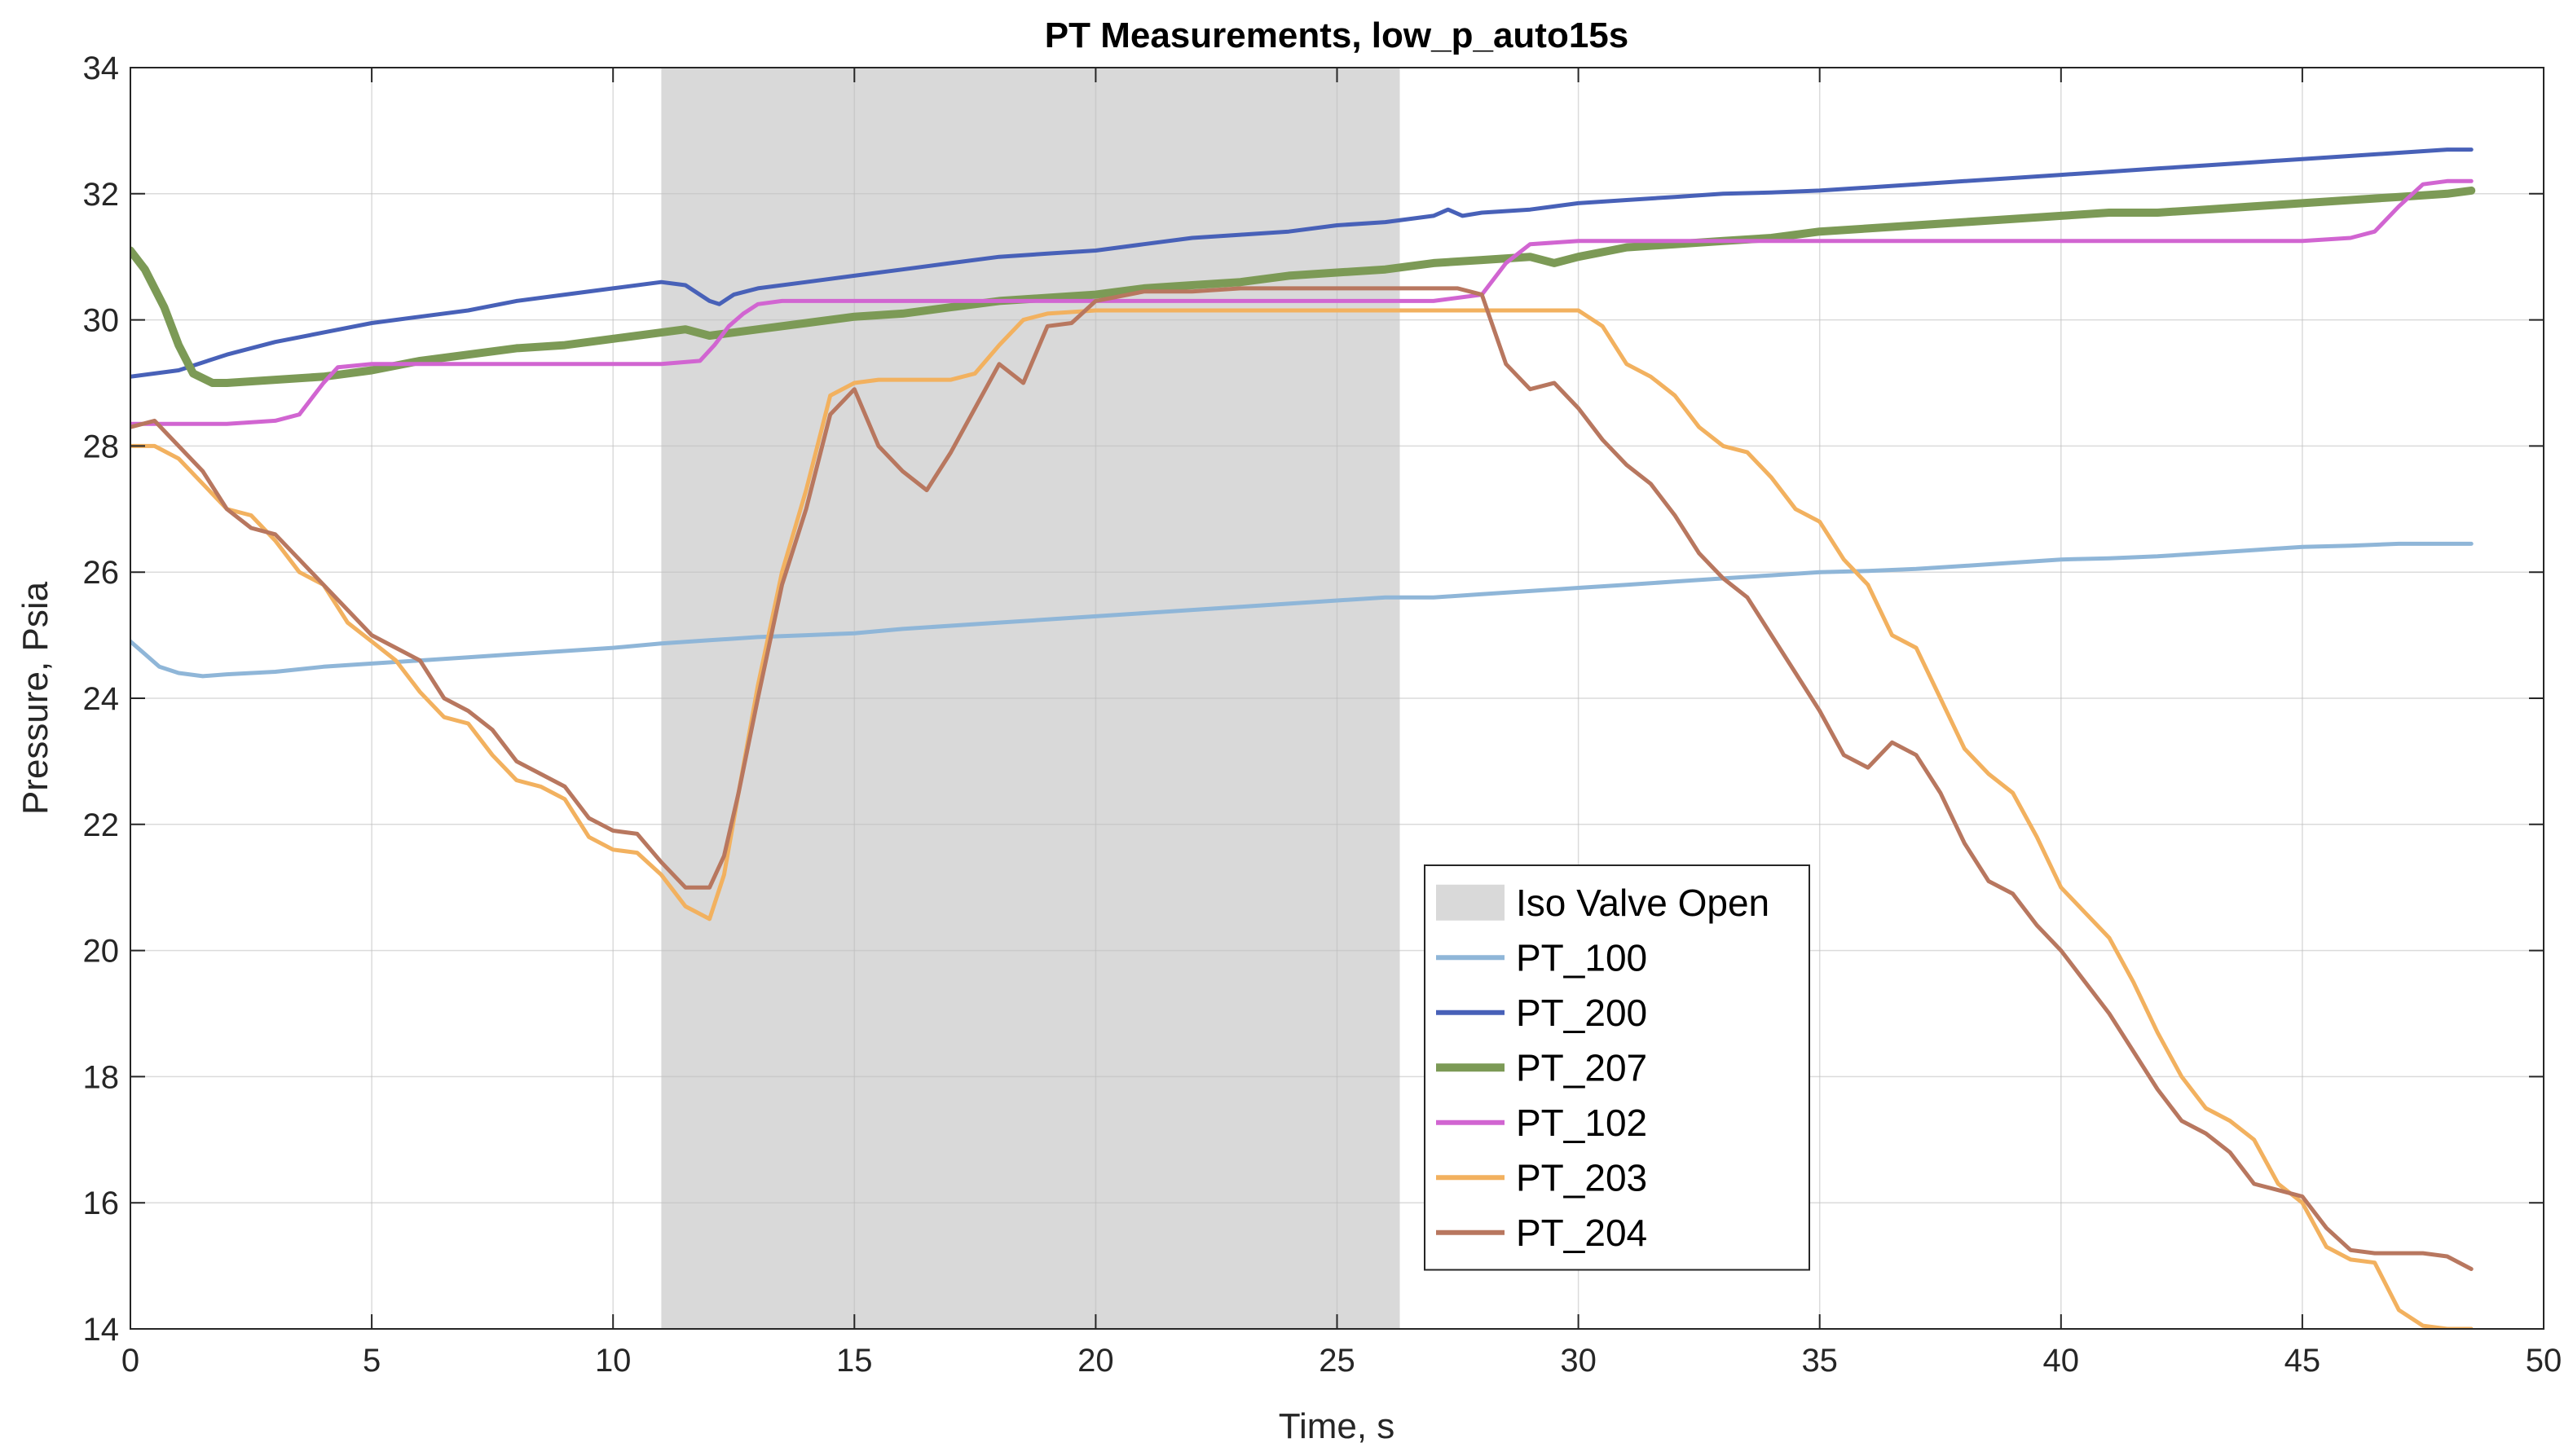 The width and height of the screenshot is (2573, 1456). What do you see at coordinates (1819, 1361) in the screenshot?
I see `x-tick-label: 35` at bounding box center [1819, 1361].